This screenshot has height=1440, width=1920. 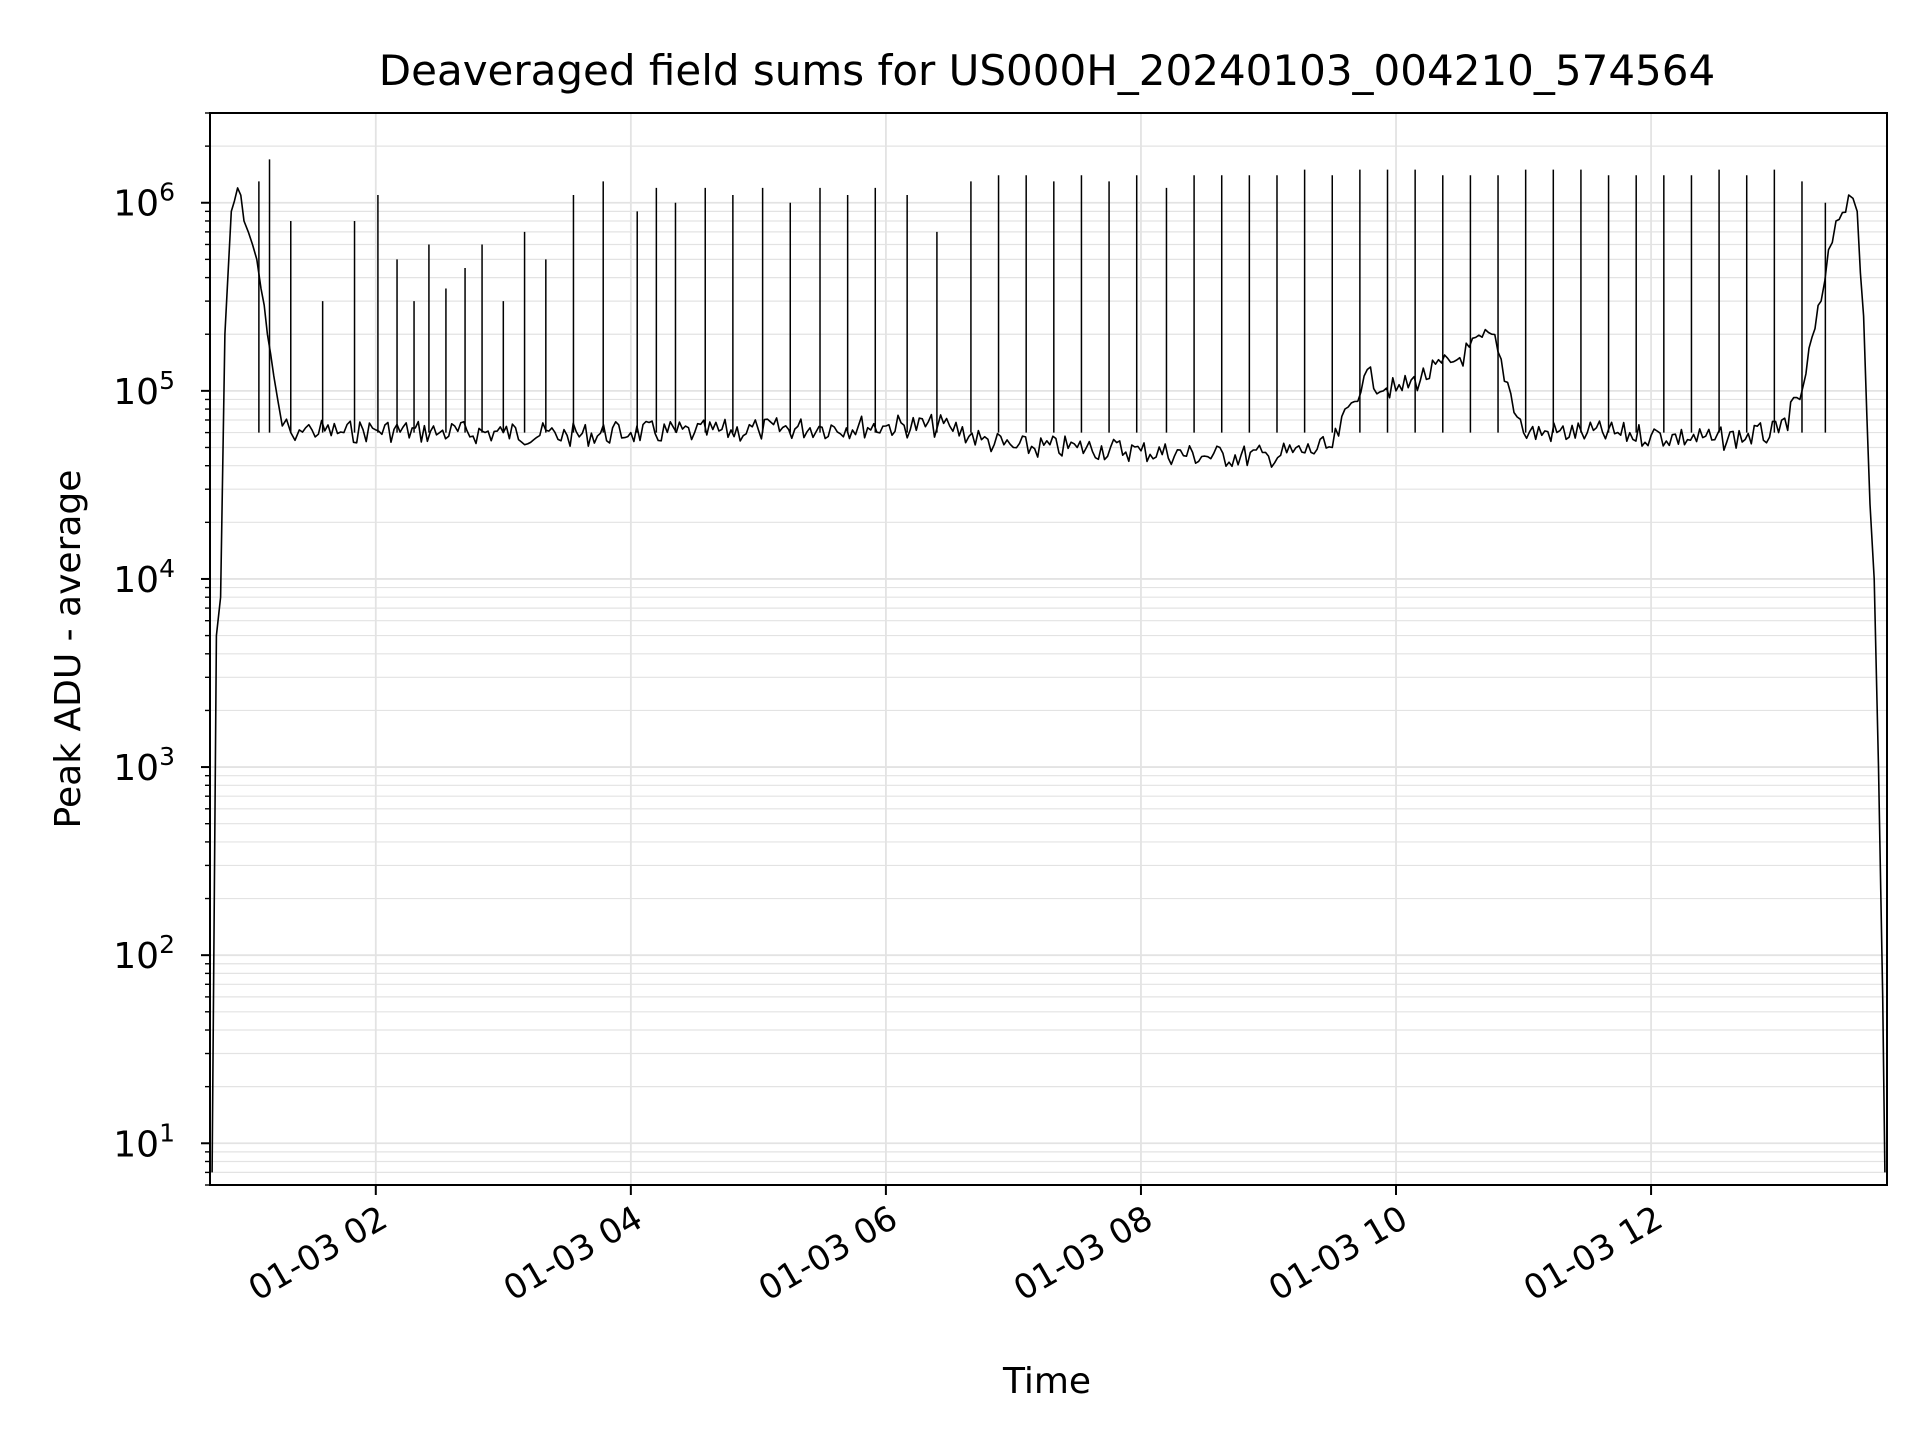 What do you see at coordinates (167, 756) in the screenshot?
I see `y-tick-label-exponent: 3` at bounding box center [167, 756].